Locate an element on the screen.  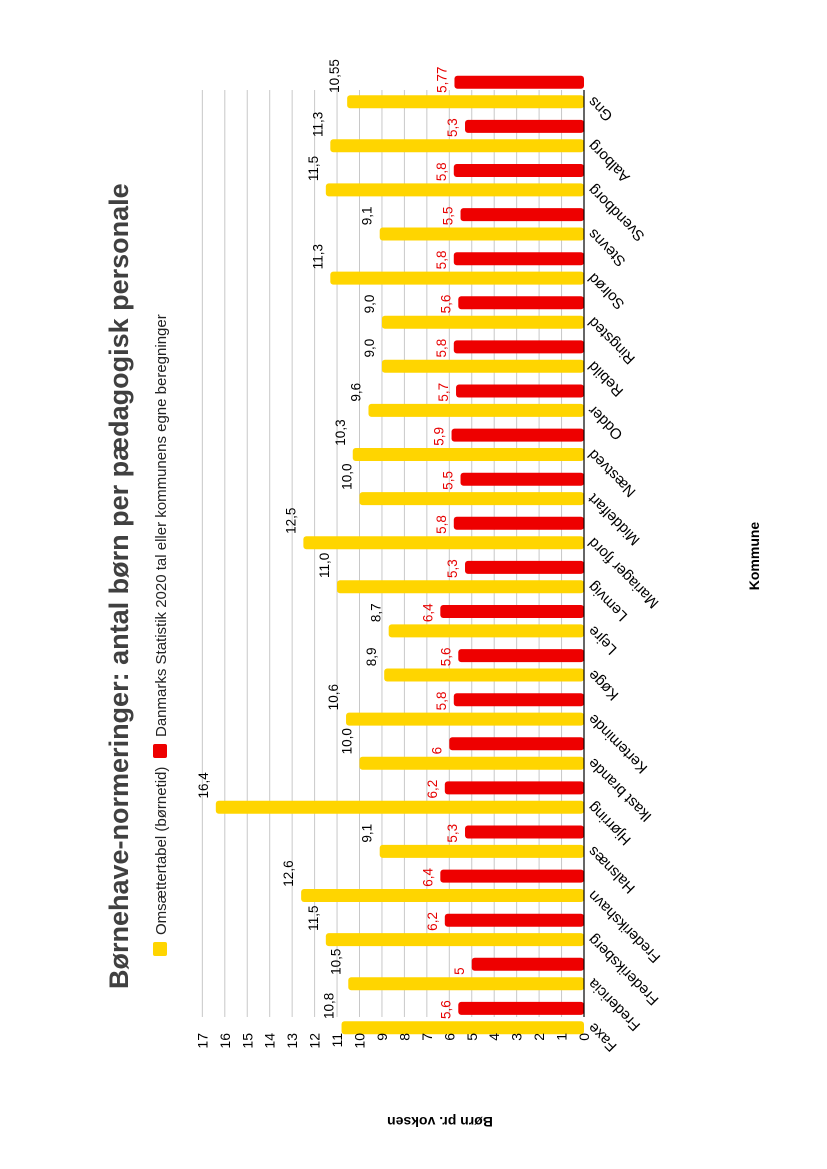
data-label-red: 6 is located at coordinates (436, 751).